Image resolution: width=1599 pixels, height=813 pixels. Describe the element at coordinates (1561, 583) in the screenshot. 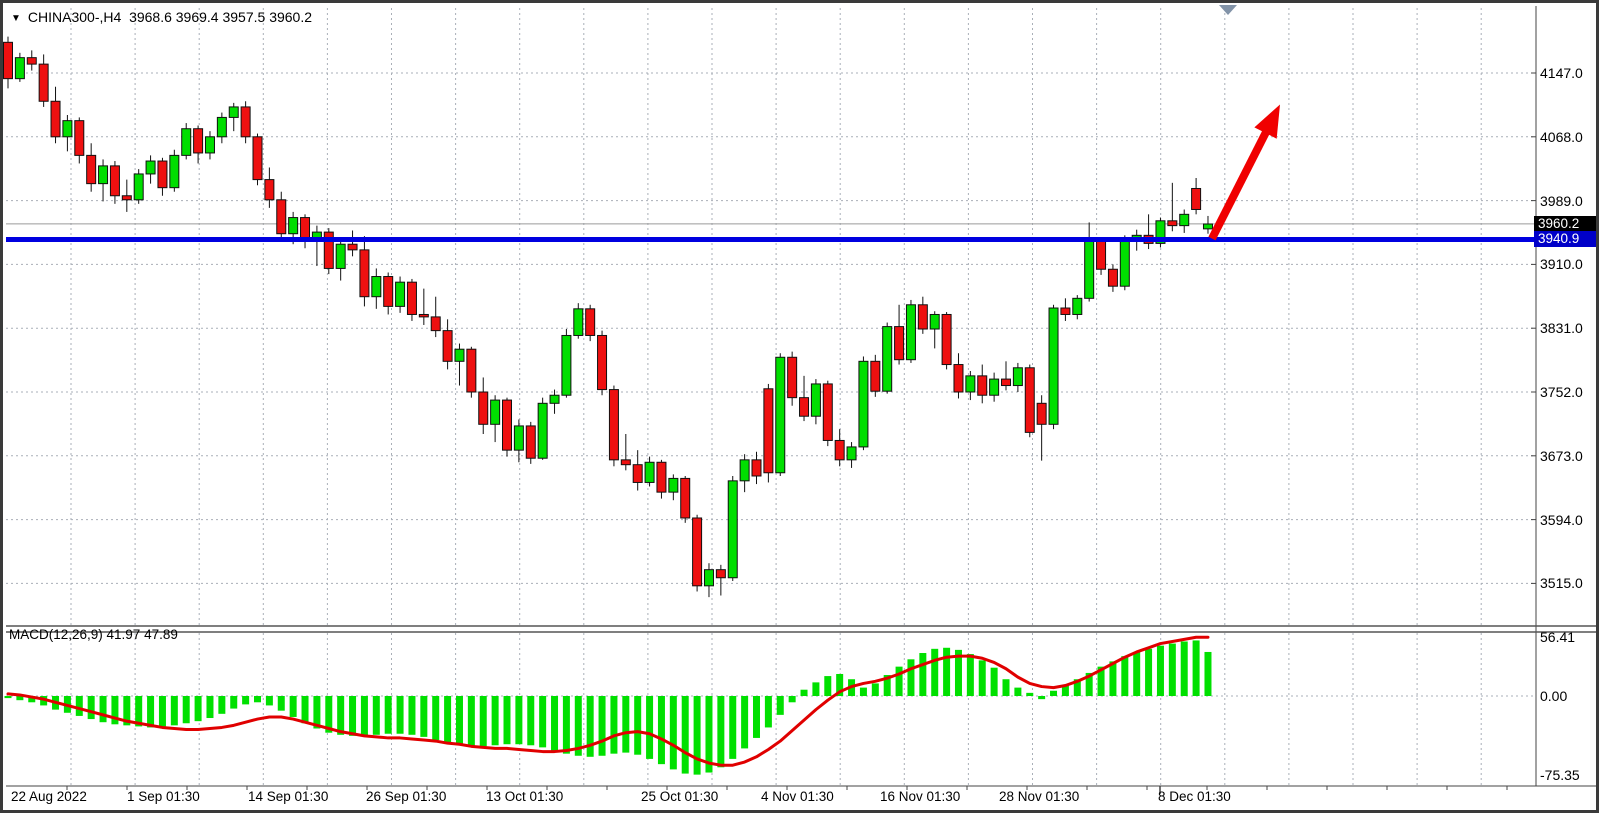

I see `price-axis-label: 3515.0` at that location.